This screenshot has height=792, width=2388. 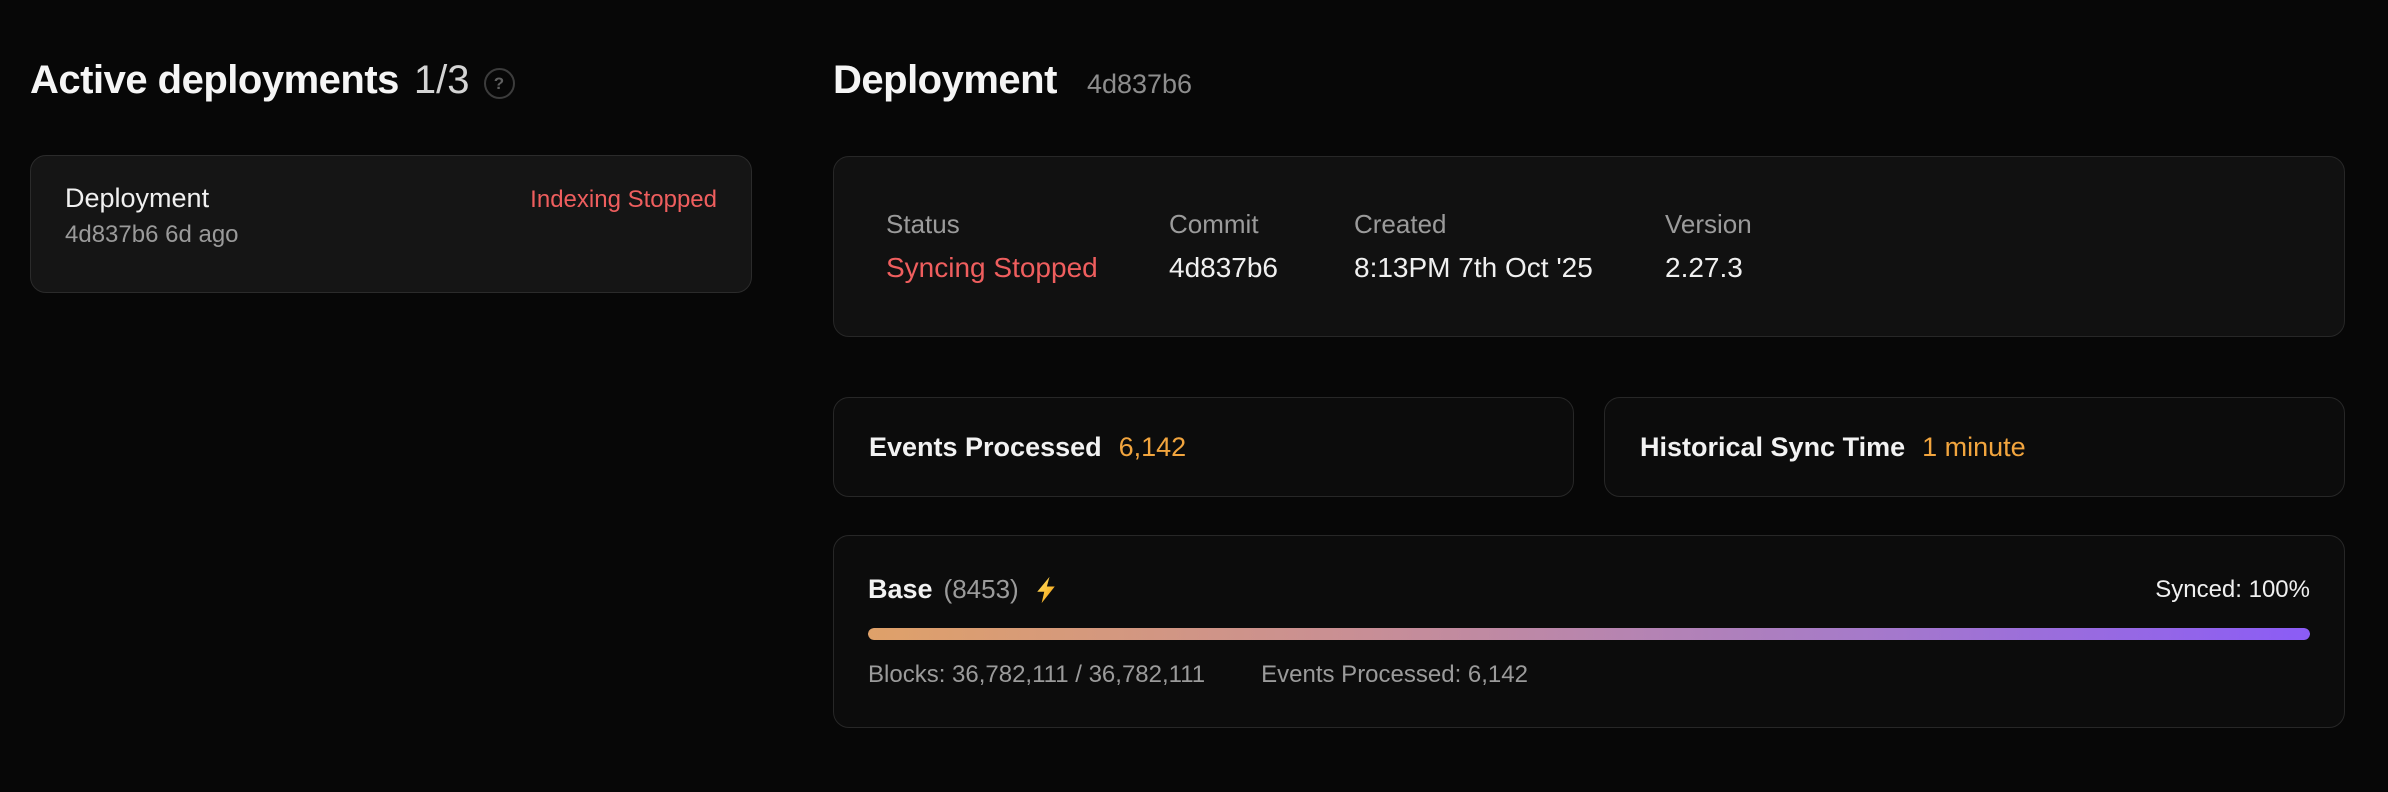 What do you see at coordinates (1027, 246) in the screenshot?
I see `overview-field-status: Status Syncing Stopped` at bounding box center [1027, 246].